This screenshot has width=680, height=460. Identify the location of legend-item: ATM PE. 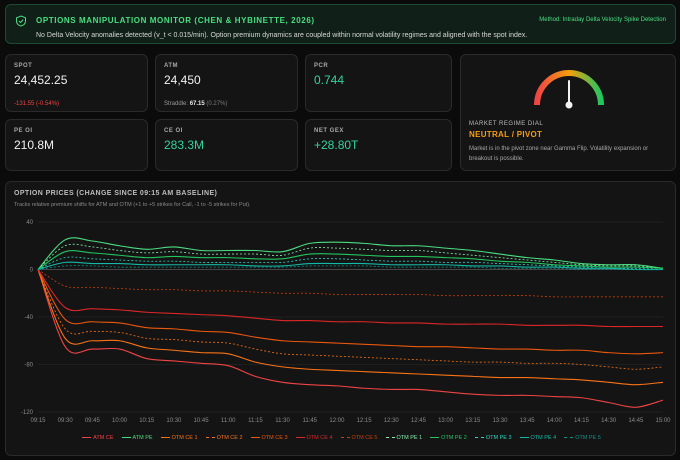
(137, 438).